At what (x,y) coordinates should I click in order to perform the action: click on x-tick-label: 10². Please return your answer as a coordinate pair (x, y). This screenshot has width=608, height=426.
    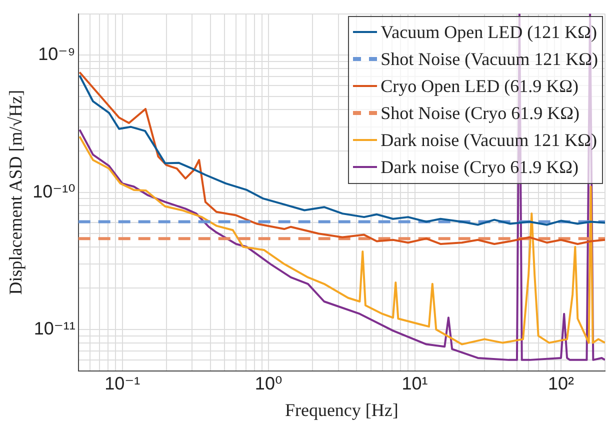
    Looking at the image, I should click on (561, 384).